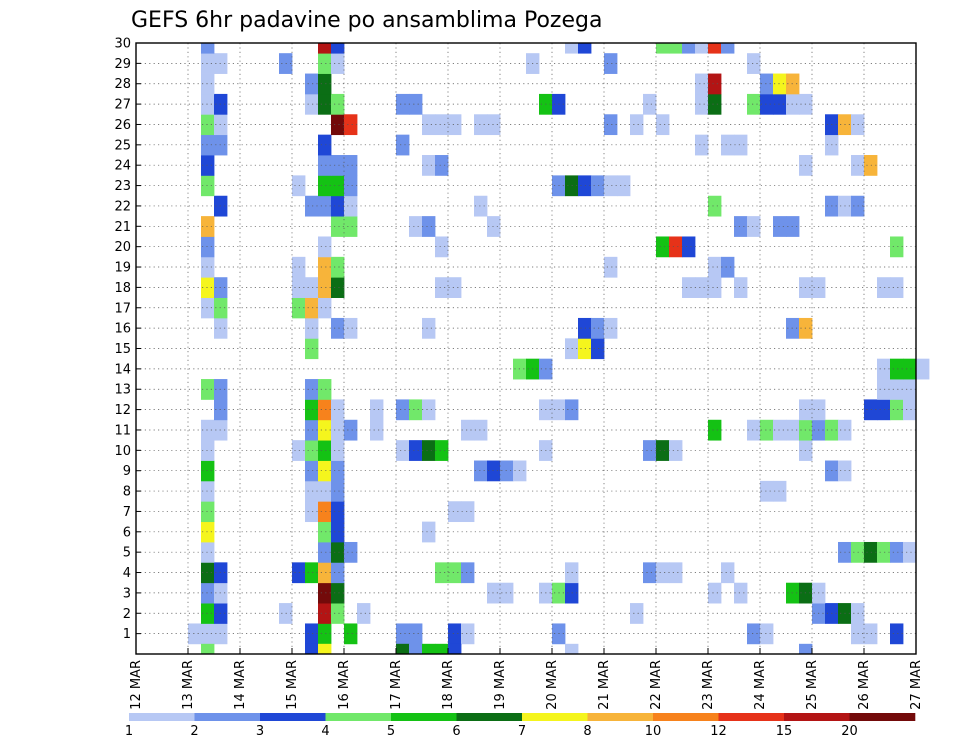  Describe the element at coordinates (122, 430) in the screenshot. I see `y-tick-label: 11` at that location.